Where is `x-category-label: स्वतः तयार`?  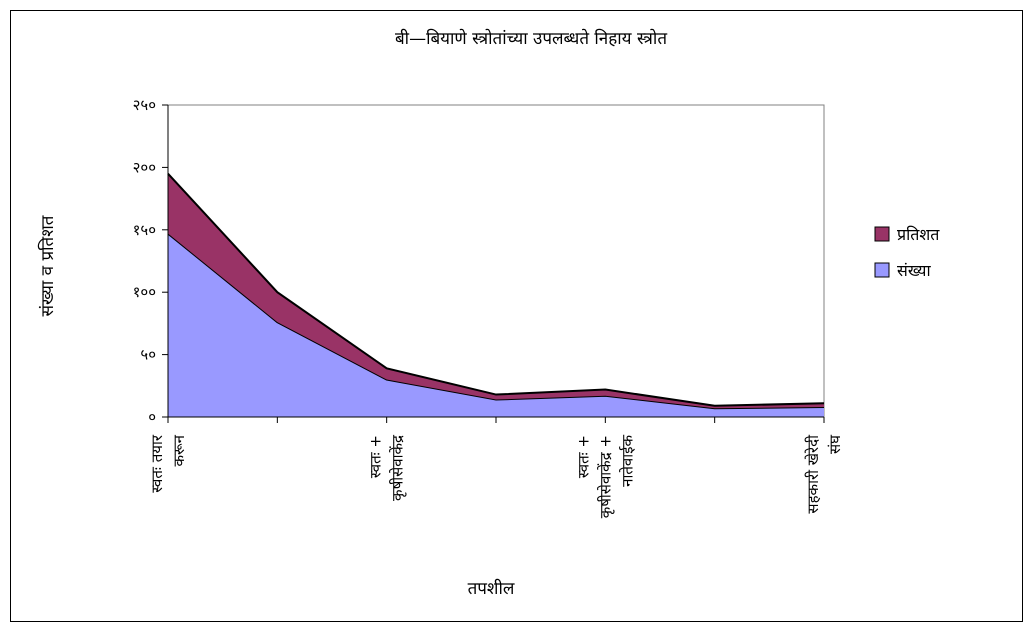 x-category-label: स्वतः तयार is located at coordinates (157, 463).